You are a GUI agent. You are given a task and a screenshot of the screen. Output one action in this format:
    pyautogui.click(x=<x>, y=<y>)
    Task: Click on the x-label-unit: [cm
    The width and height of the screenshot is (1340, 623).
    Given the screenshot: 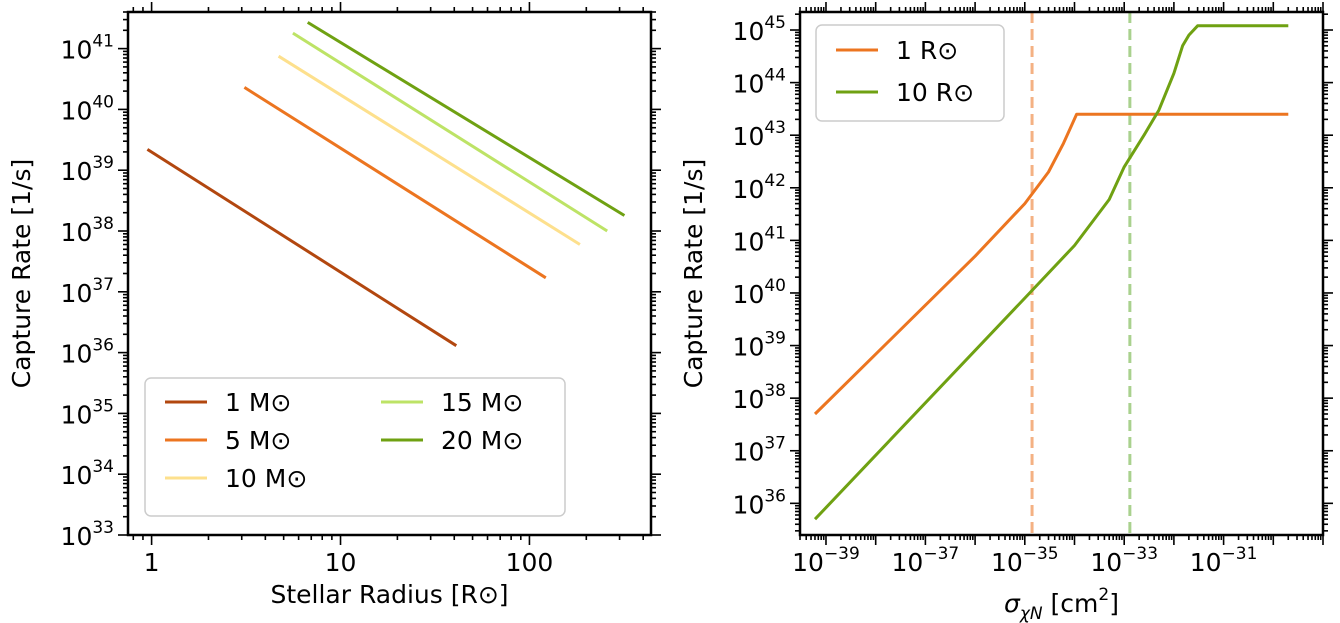 What is the action you would take?
    pyautogui.click(x=1071, y=603)
    